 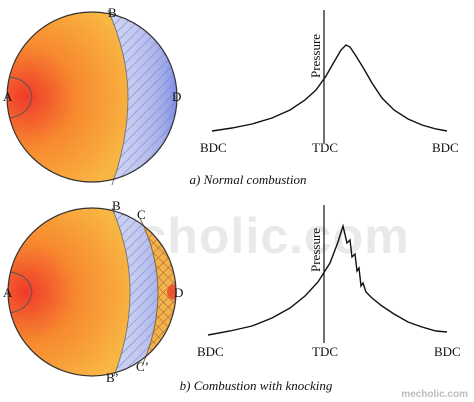 What do you see at coordinates (149, 292) in the screenshot?
I see `knock-front` at bounding box center [149, 292].